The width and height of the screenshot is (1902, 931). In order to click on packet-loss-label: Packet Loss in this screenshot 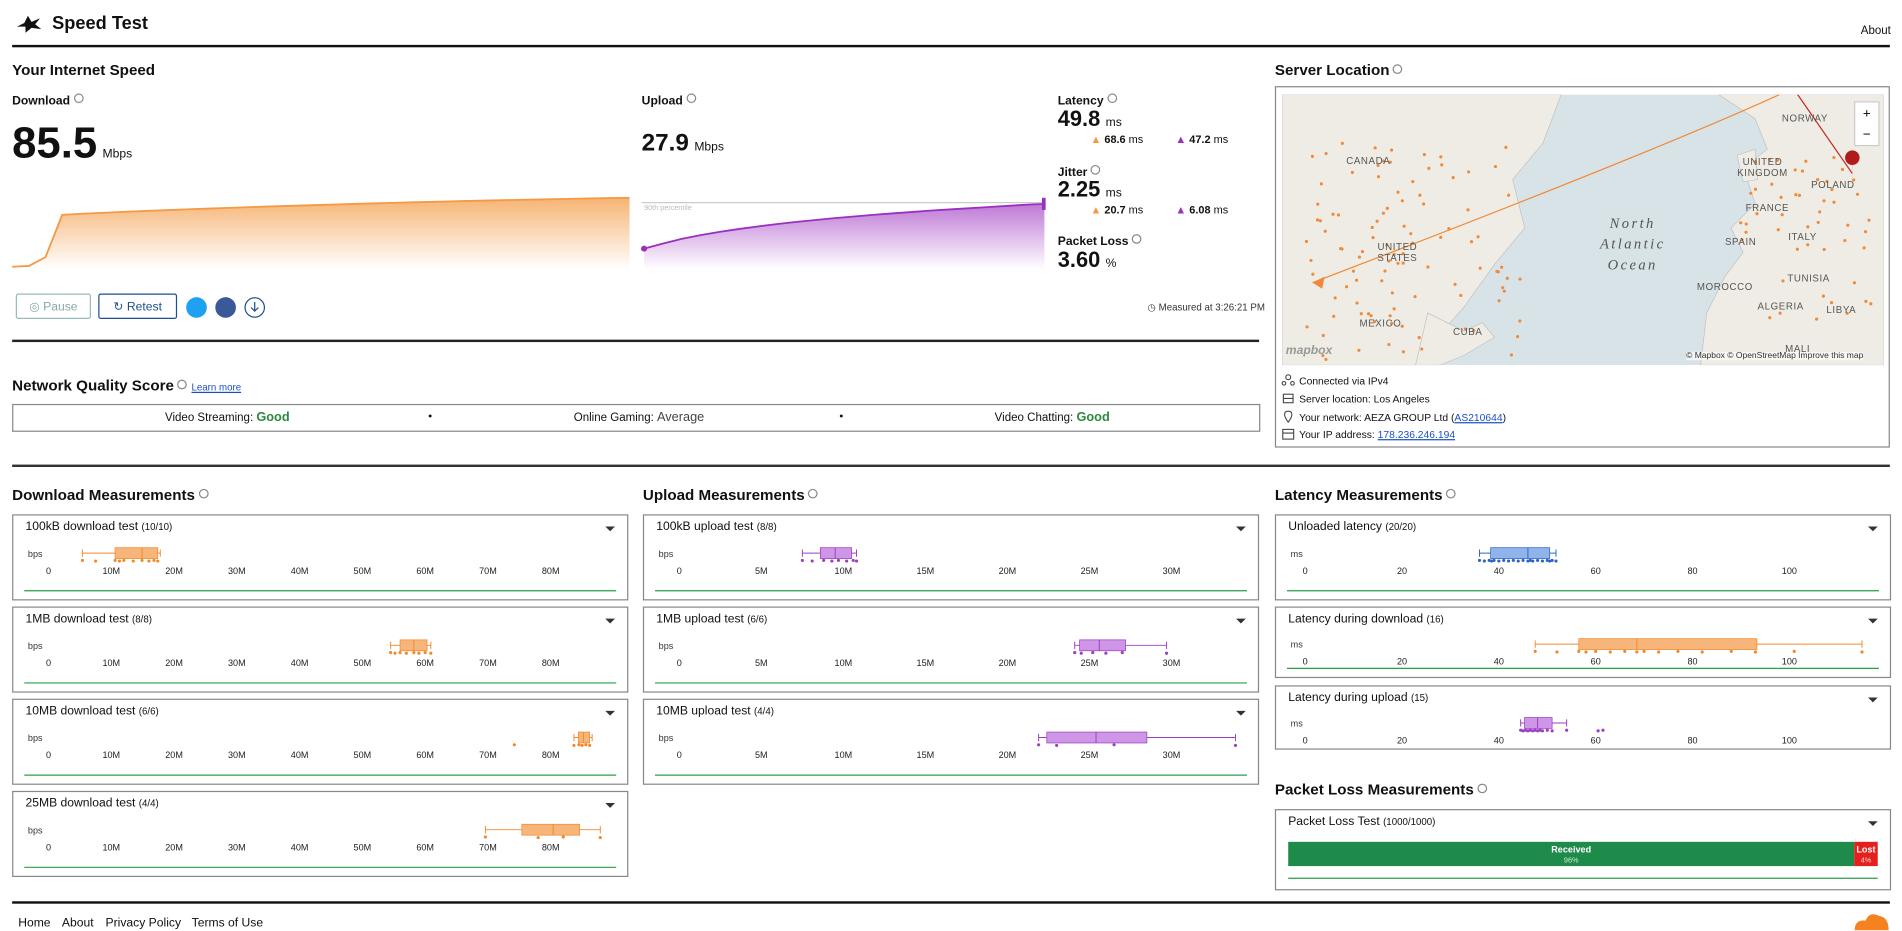, I will do `click(1100, 241)`.